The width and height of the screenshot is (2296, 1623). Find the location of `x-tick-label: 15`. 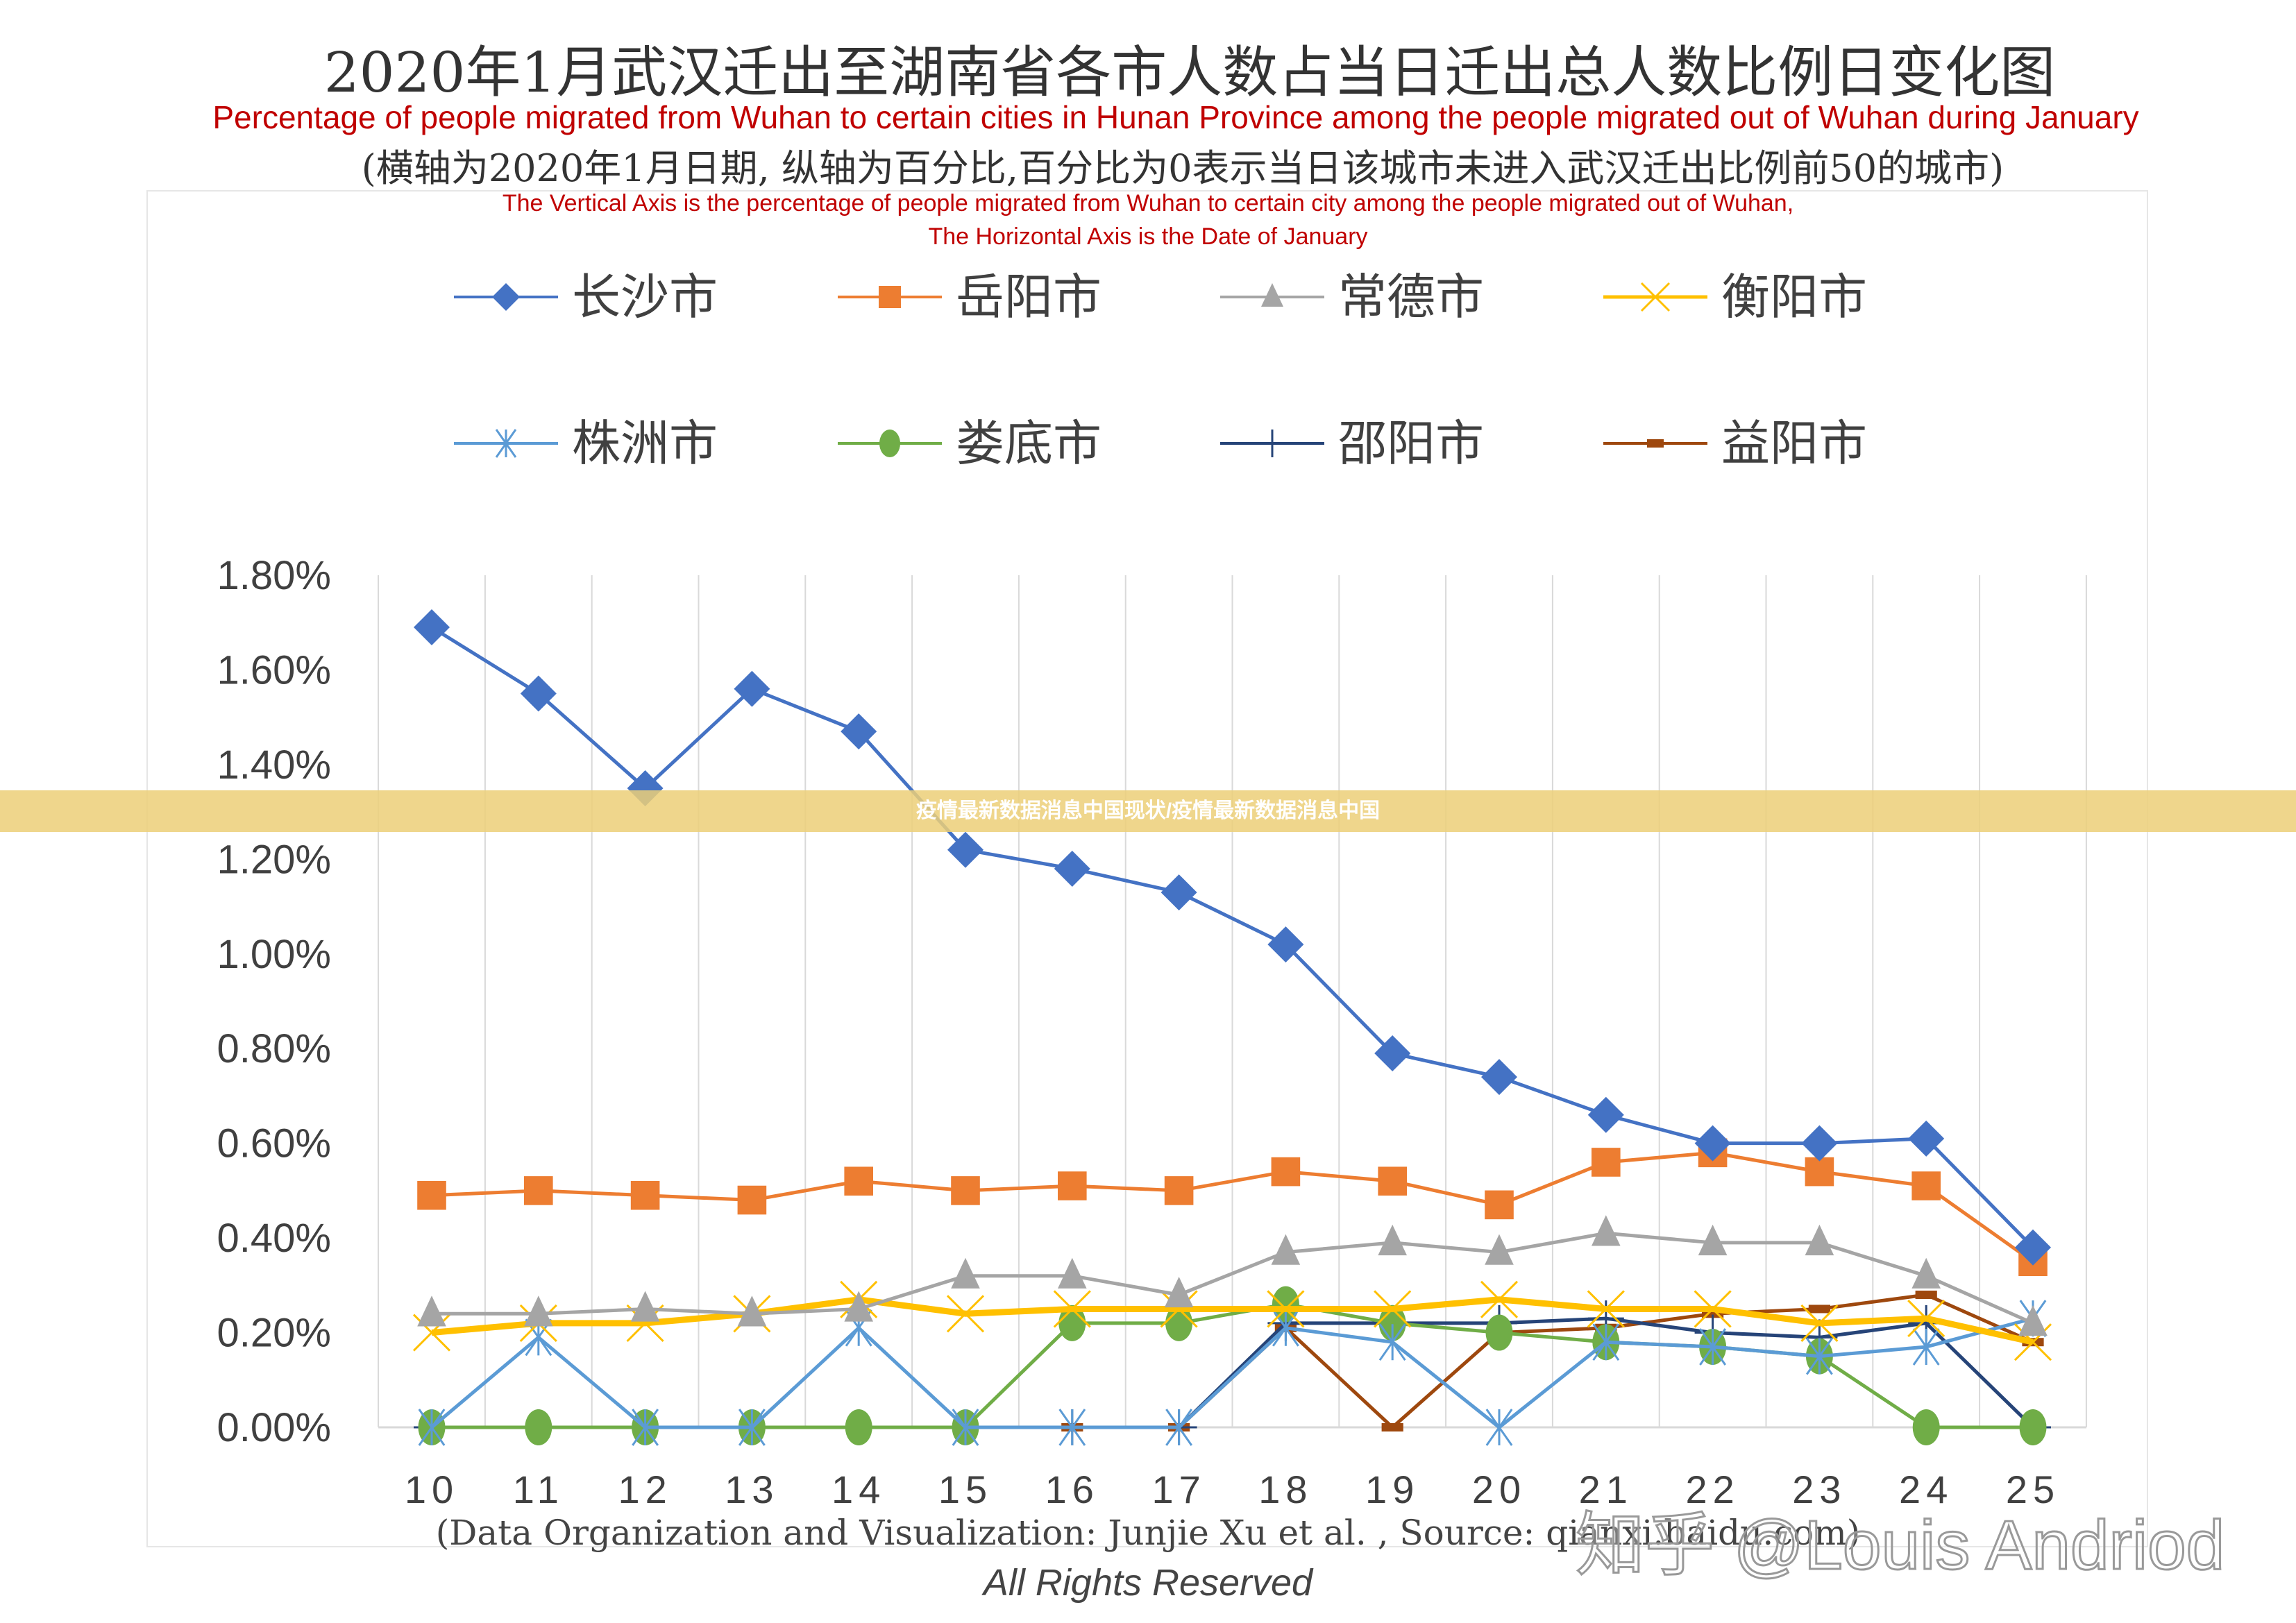

x-tick-label: 15 is located at coordinates (966, 1489).